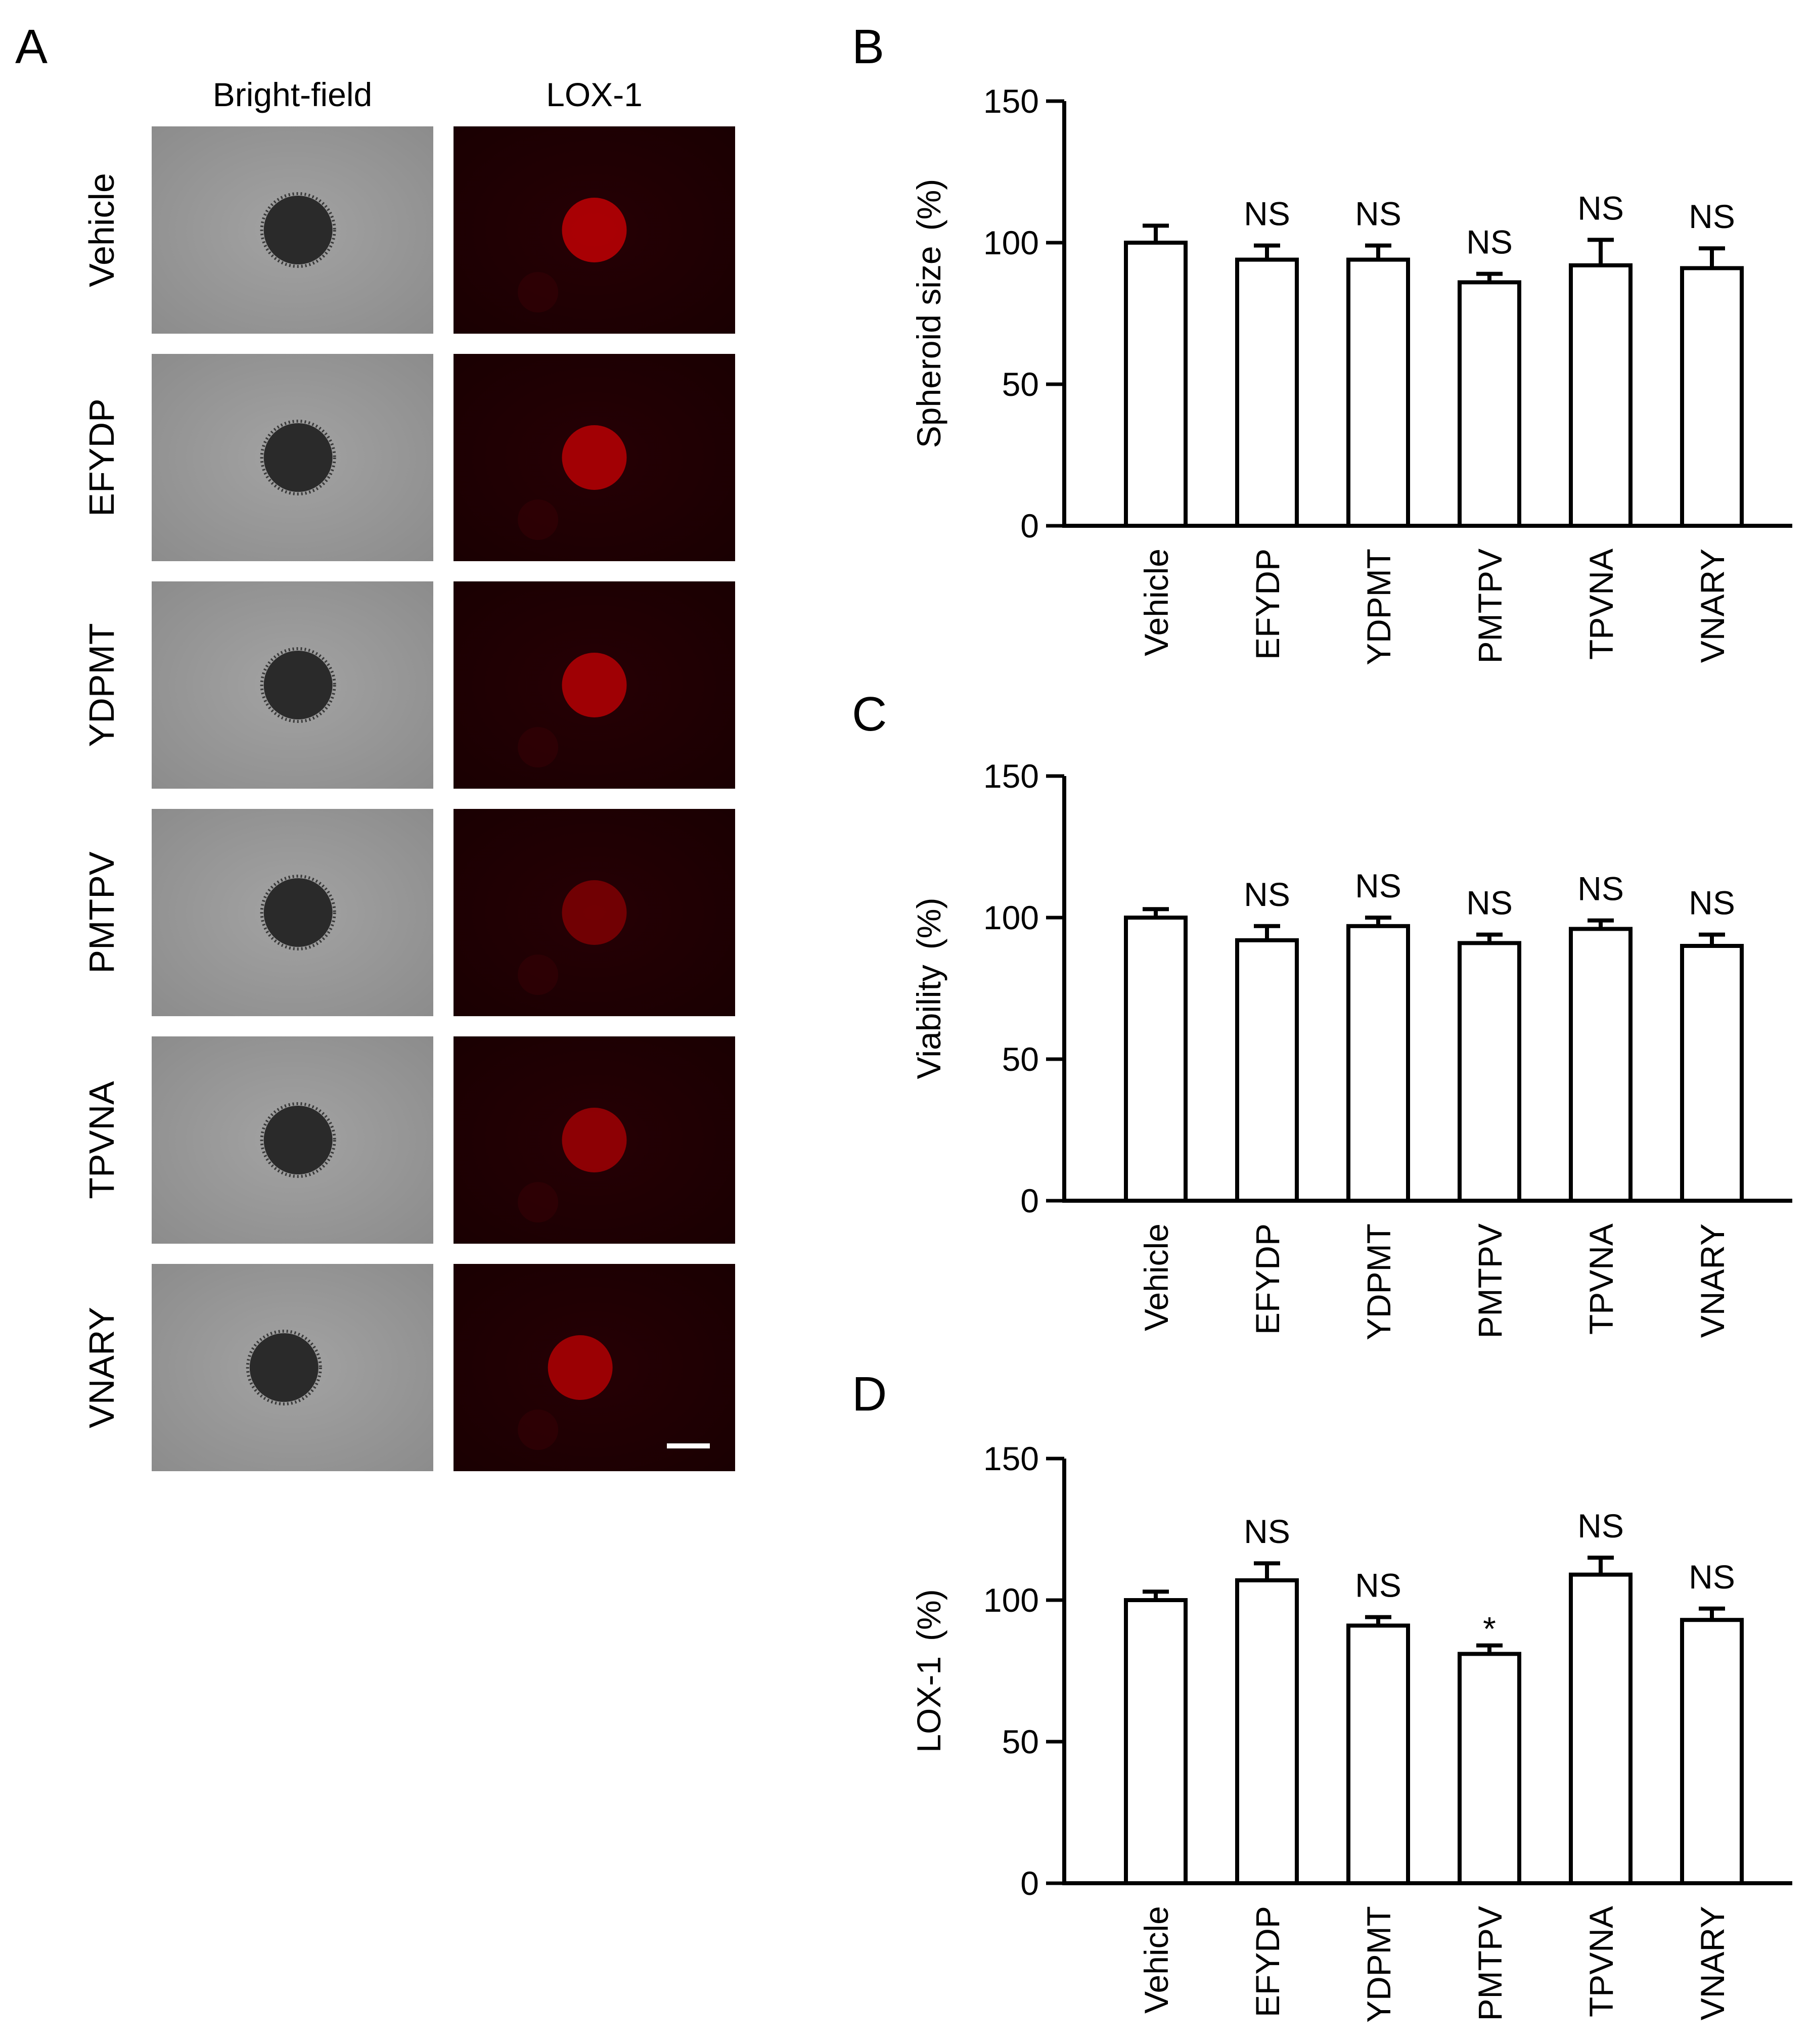  What do you see at coordinates (31, 47) in the screenshot?
I see `panel-letter-a: A` at bounding box center [31, 47].